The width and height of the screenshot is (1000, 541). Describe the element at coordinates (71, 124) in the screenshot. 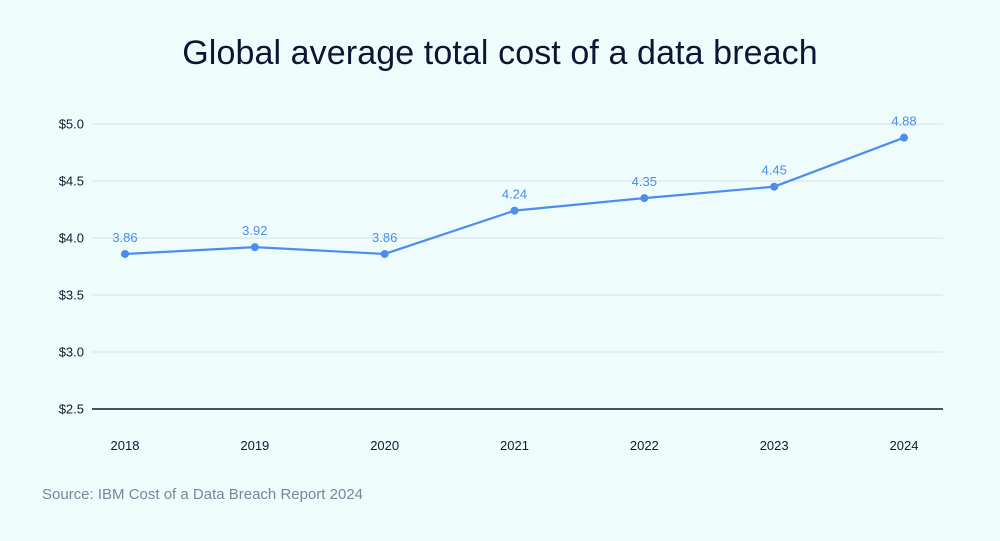

I see `y-tick-label: $5.0` at that location.